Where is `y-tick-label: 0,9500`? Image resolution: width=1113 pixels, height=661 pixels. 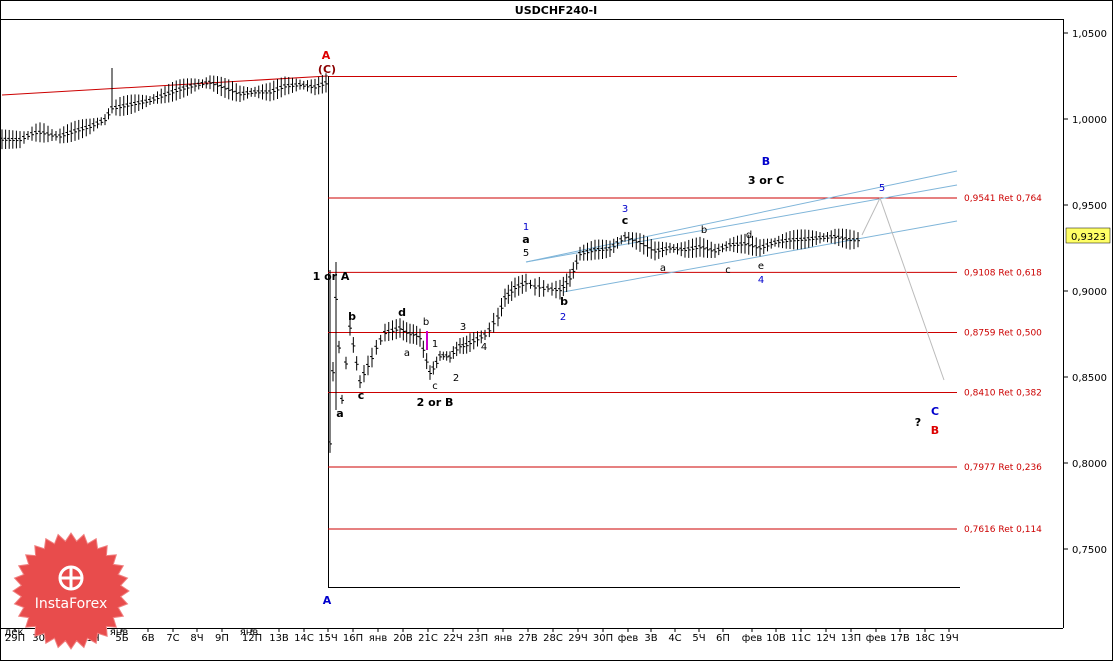
y-tick-label: 0,9500 is located at coordinates (1089, 206).